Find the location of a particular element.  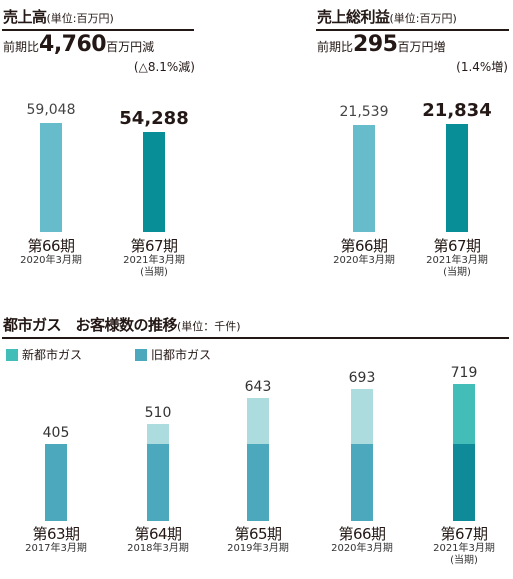

customers-period-label: 第66期 is located at coordinates (362, 534).